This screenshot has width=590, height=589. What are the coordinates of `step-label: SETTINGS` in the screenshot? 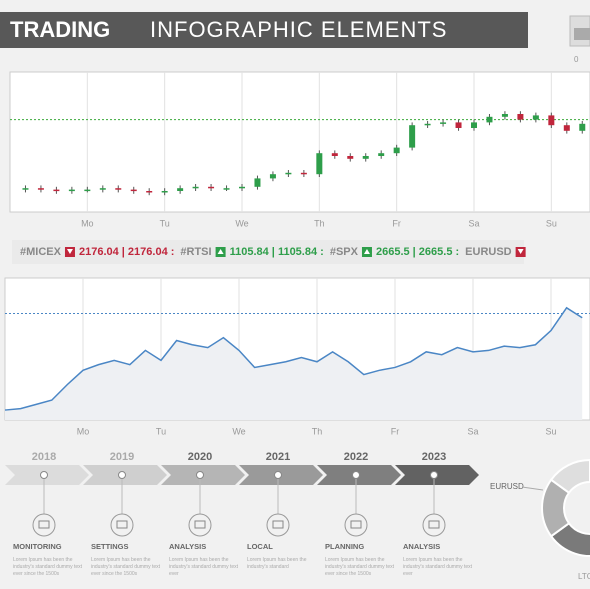 It's located at (110, 546).